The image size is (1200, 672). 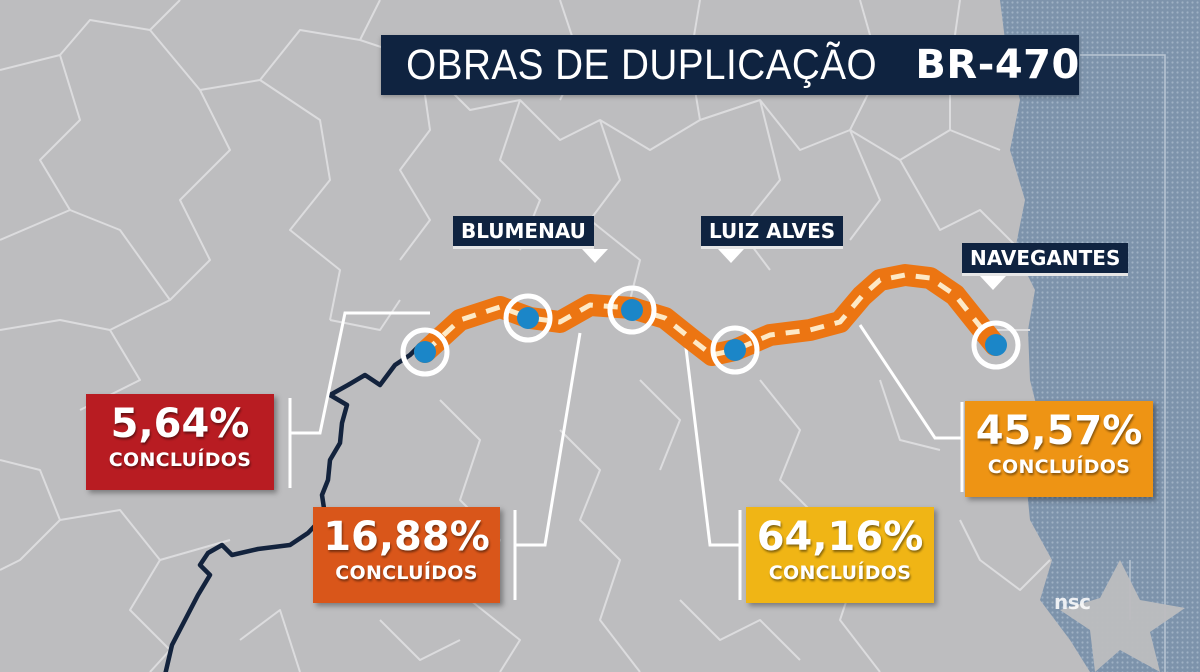 I want to click on progress-percent: 64,16%, so click(x=840, y=537).